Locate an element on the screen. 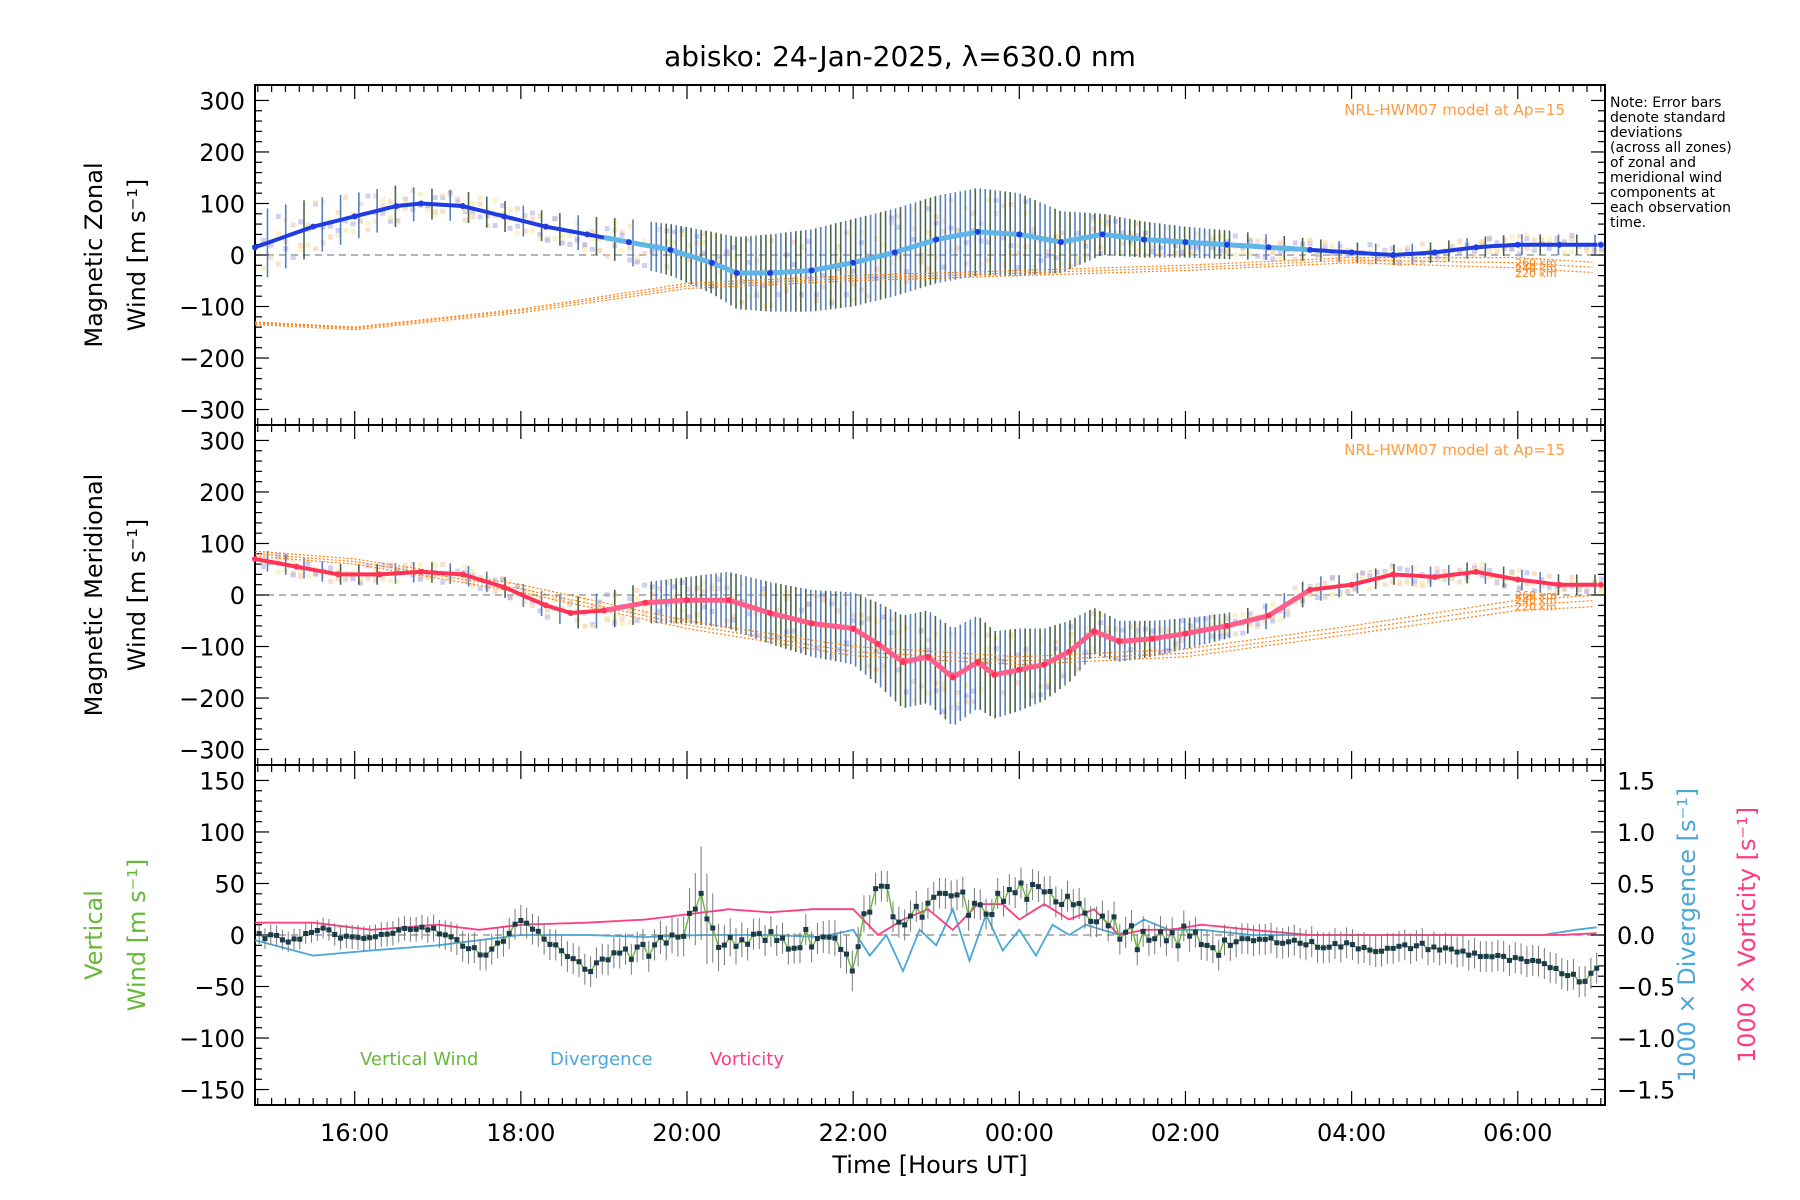 Image resolution: width=1800 pixels, height=1200 pixels. x-tick-label: 06:00 is located at coordinates (1517, 1133).